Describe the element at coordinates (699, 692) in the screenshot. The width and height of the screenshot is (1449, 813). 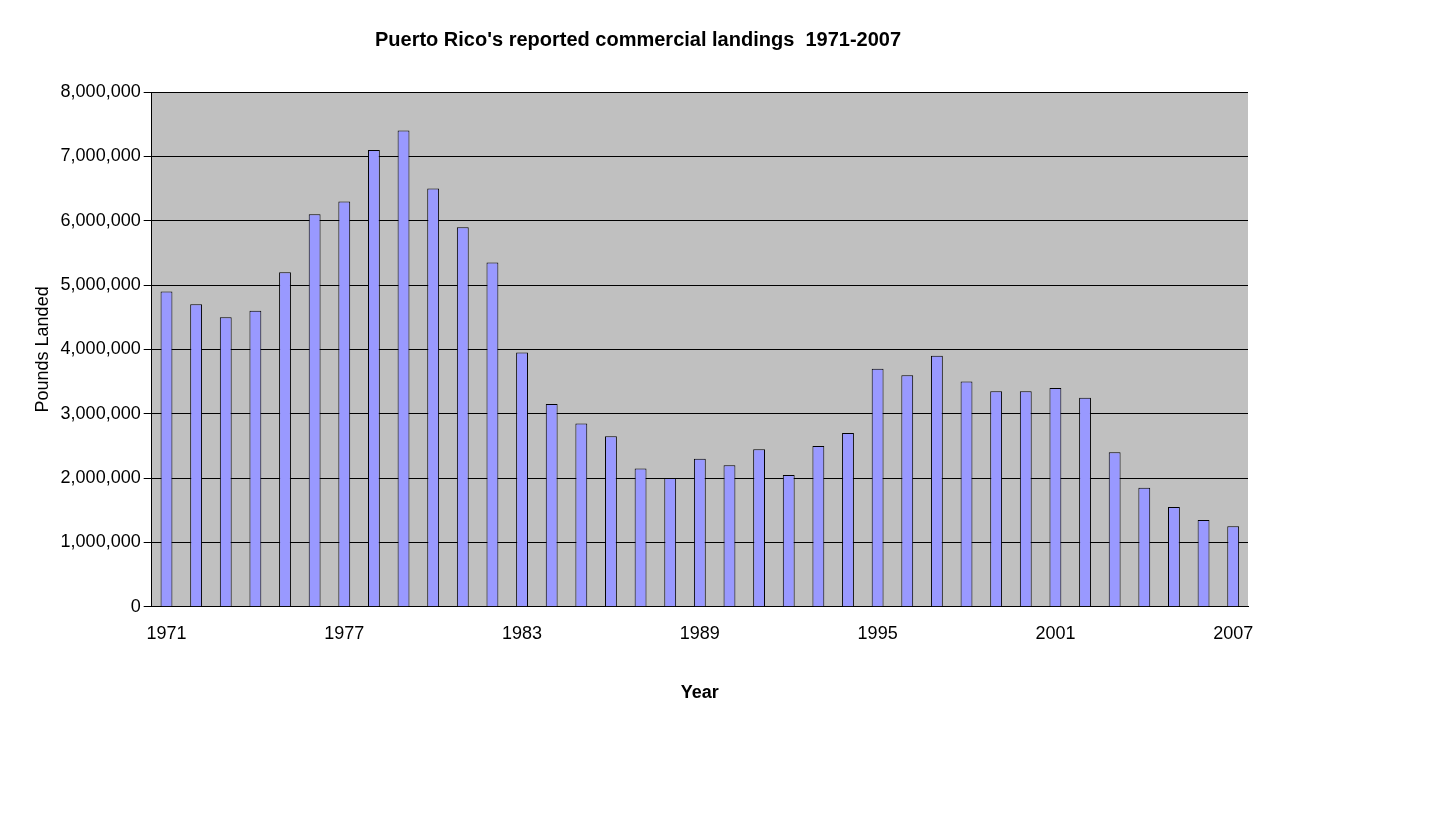
I see `x-axis-title: Year` at that location.